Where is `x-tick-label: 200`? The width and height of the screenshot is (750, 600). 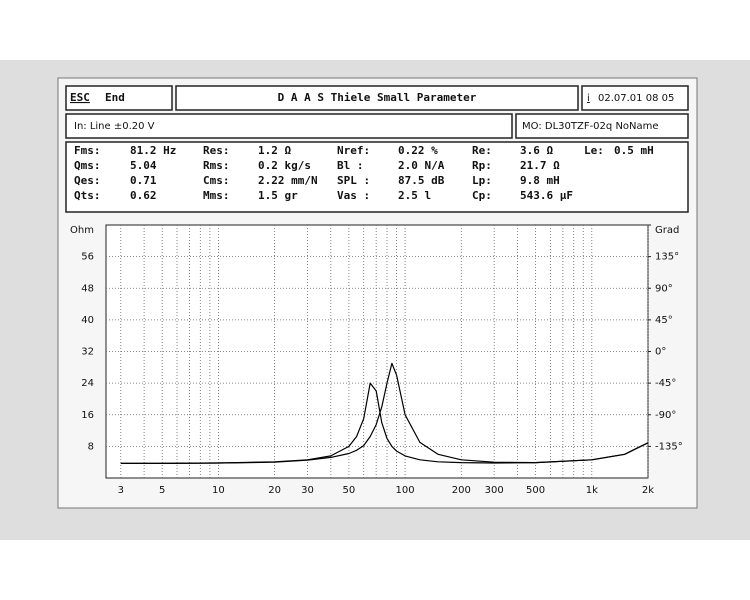 x-tick-label: 200 is located at coordinates (461, 490).